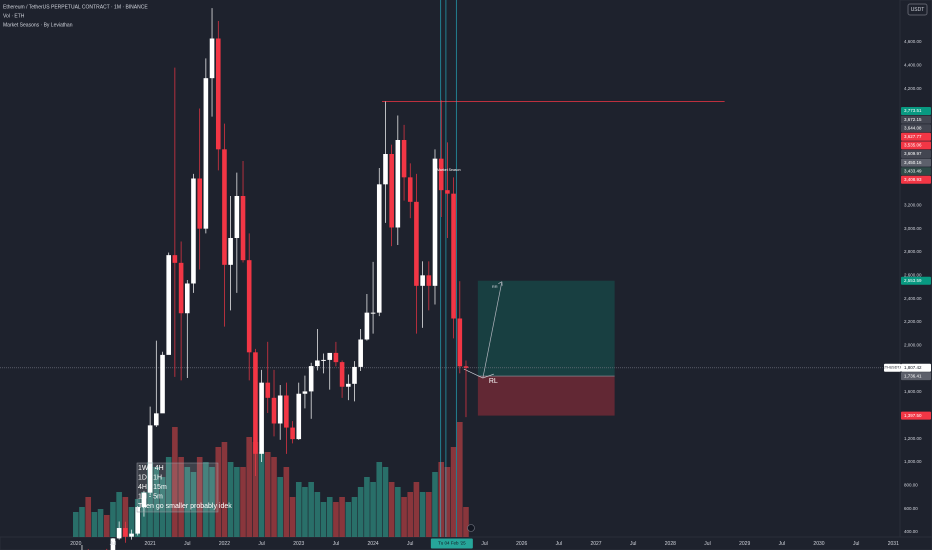  I want to click on y-tick-label: 2,800.00, so click(913, 251).